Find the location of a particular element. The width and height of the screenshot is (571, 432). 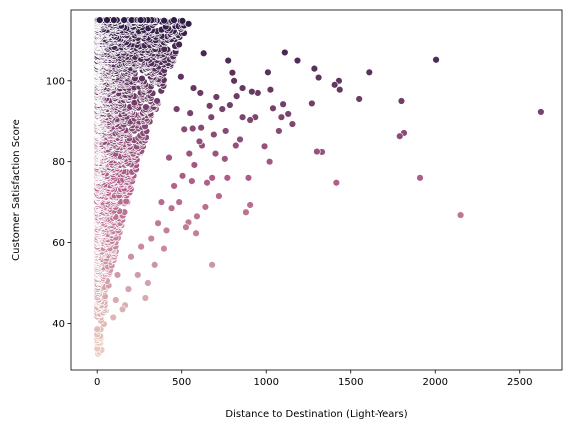

x-tick-label: 2500 is located at coordinates (519, 382).